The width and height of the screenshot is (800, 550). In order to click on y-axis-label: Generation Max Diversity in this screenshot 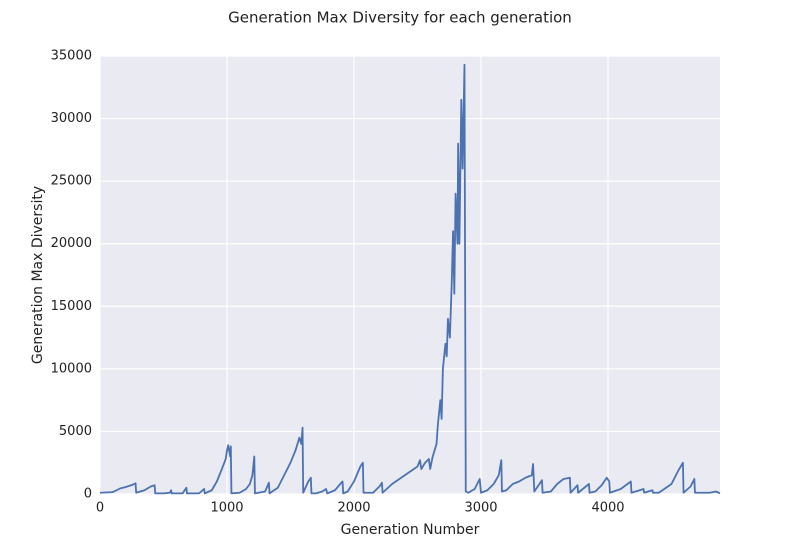, I will do `click(38, 275)`.